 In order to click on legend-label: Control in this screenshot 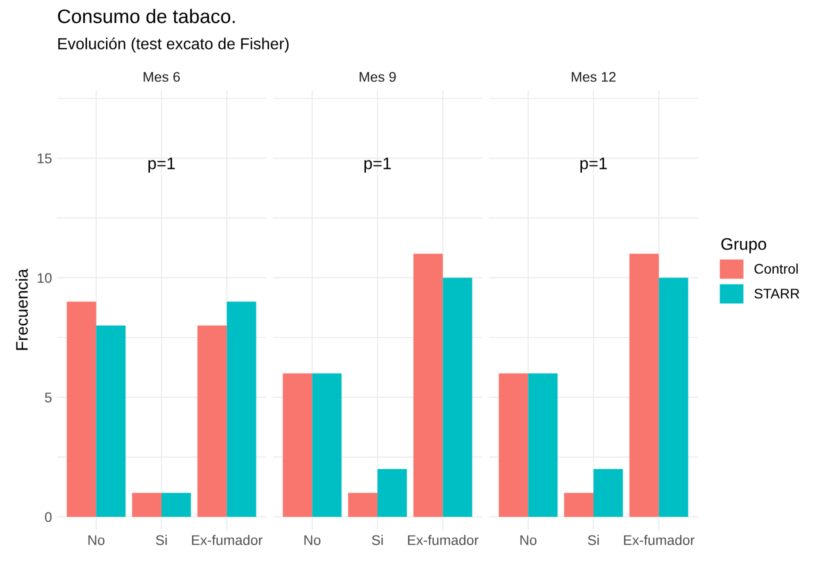, I will do `click(776, 269)`.